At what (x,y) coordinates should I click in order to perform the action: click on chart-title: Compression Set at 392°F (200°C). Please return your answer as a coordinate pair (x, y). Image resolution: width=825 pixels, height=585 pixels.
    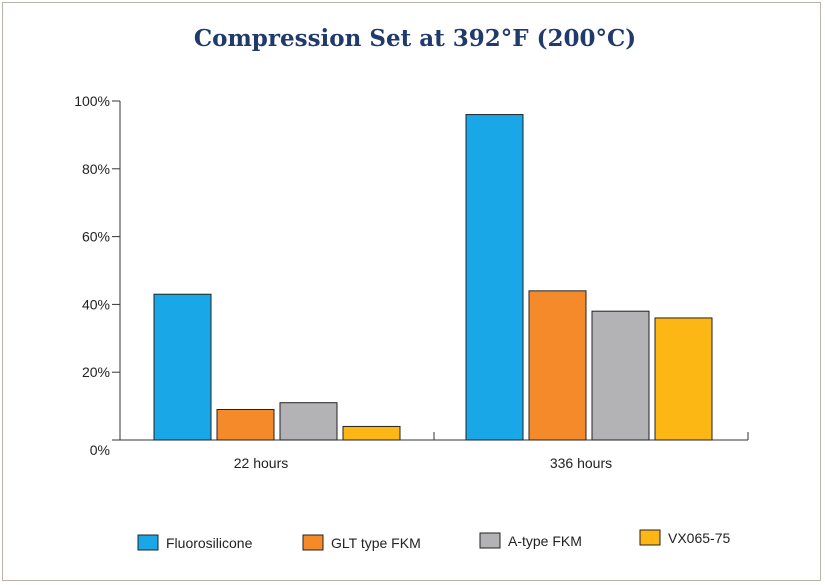
    Looking at the image, I should click on (415, 38).